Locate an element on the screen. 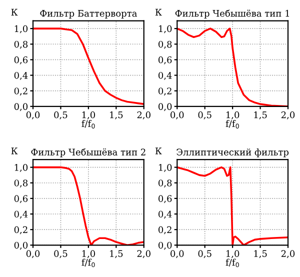 Image resolution: width=300 pixels, height=277 pixels. chart-title: Эллиптический фильтр is located at coordinates (232, 153).